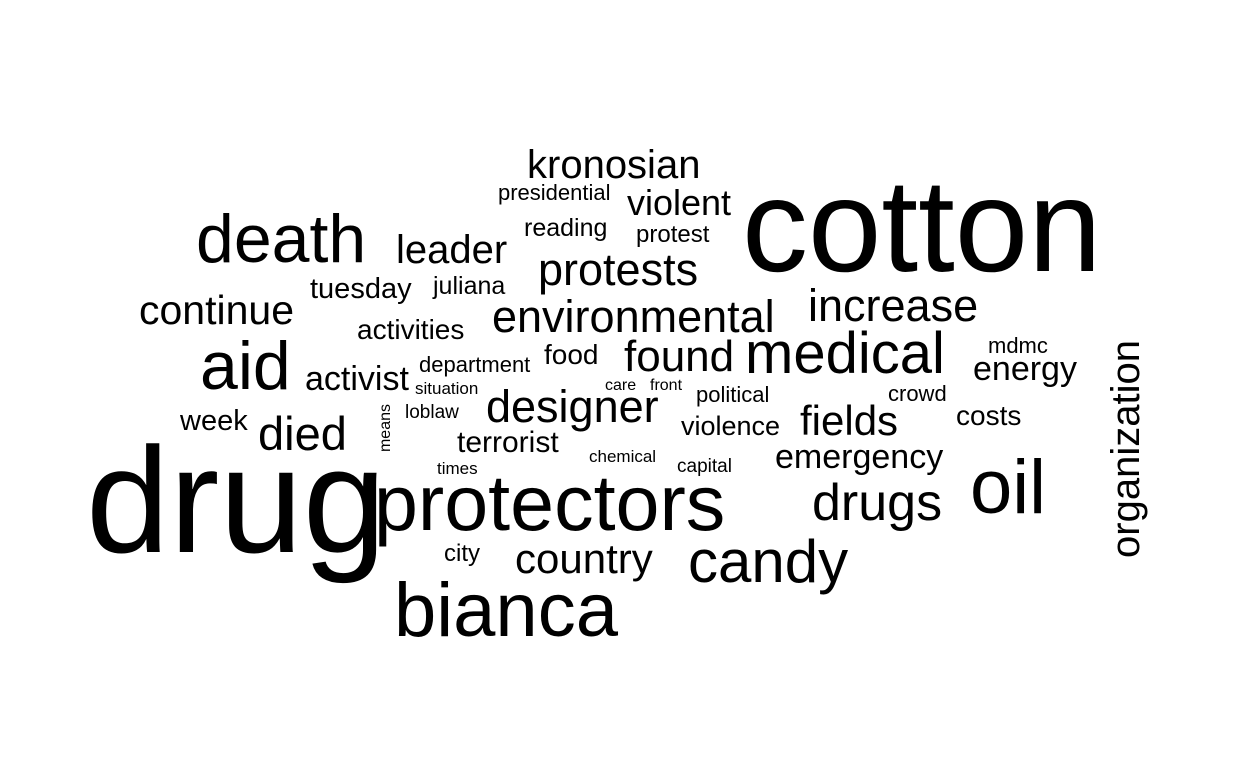 This screenshot has height=768, width=1248. I want to click on word-found: found, so click(679, 356).